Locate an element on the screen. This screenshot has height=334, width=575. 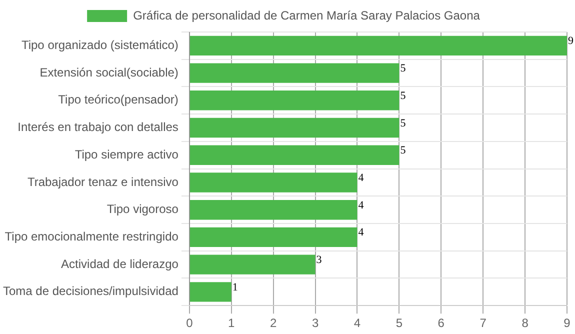
y-tick-label: Tipo vigoroso is located at coordinates (142, 209).